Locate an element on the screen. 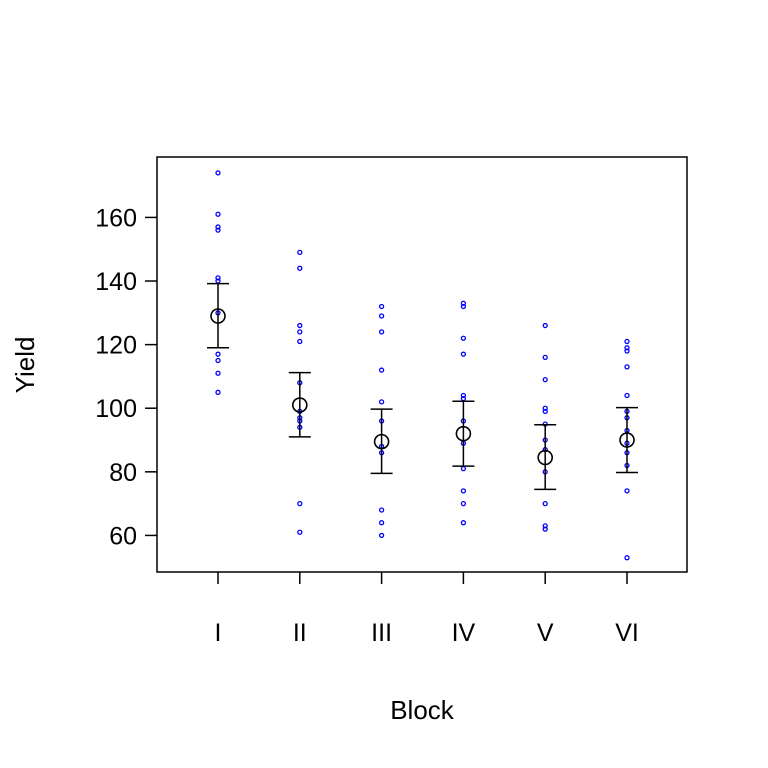  x-tick-label: VI is located at coordinates (627, 633).